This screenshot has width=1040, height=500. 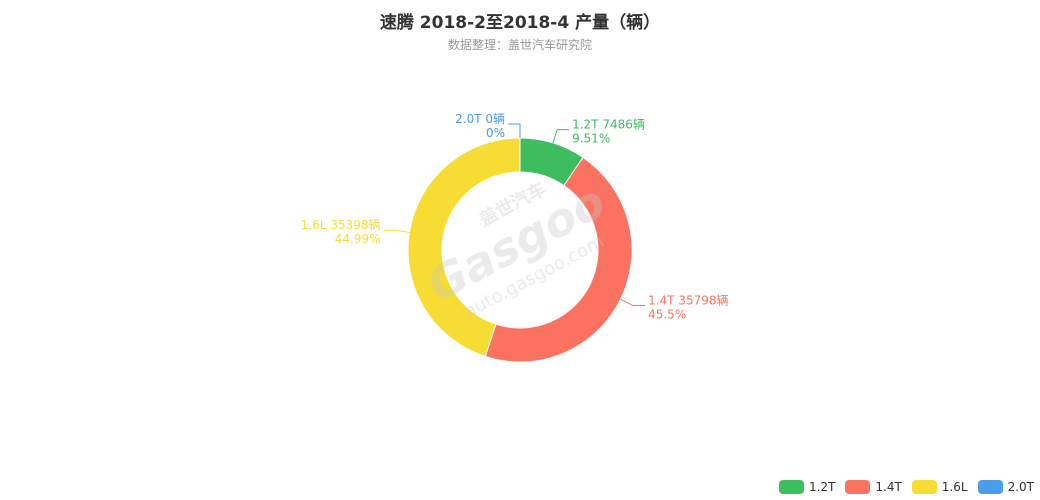 What do you see at coordinates (608, 125) in the screenshot?
I see `slice-label-12t: 1.2T 7486辆` at bounding box center [608, 125].